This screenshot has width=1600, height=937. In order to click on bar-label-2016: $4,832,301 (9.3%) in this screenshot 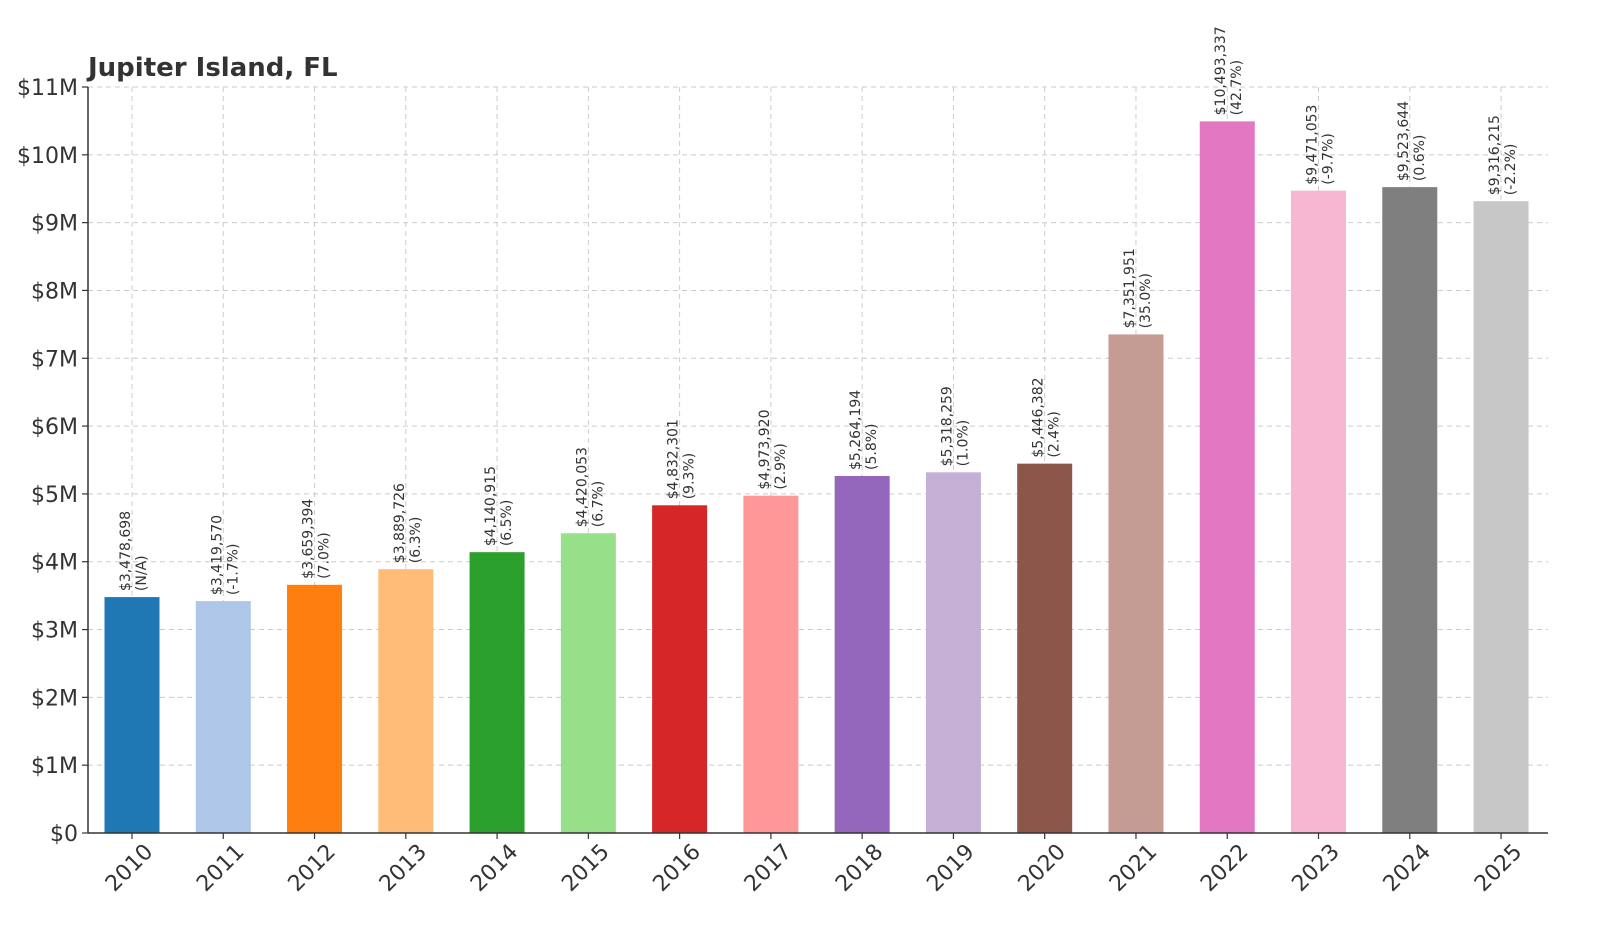, I will do `click(682, 459)`.